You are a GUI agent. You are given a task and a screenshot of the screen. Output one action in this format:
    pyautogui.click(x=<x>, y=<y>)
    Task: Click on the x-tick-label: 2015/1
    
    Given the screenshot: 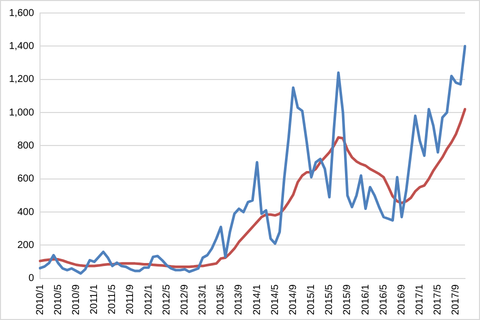 What is the action you would take?
    pyautogui.click(x=312, y=300)
    